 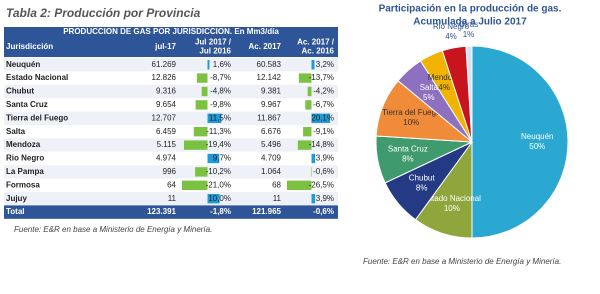 What do you see at coordinates (37, 77) in the screenshot?
I see `cell: Estado Nacional` at bounding box center [37, 77].